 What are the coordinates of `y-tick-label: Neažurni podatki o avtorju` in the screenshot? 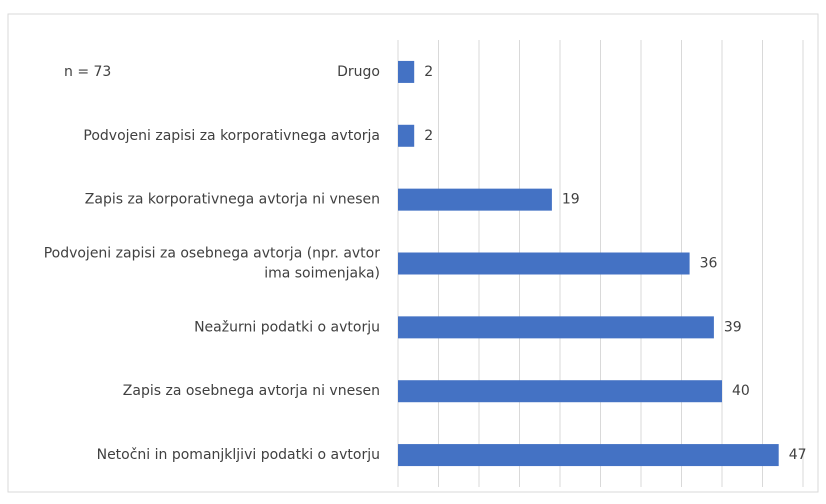 It's located at (287, 327).